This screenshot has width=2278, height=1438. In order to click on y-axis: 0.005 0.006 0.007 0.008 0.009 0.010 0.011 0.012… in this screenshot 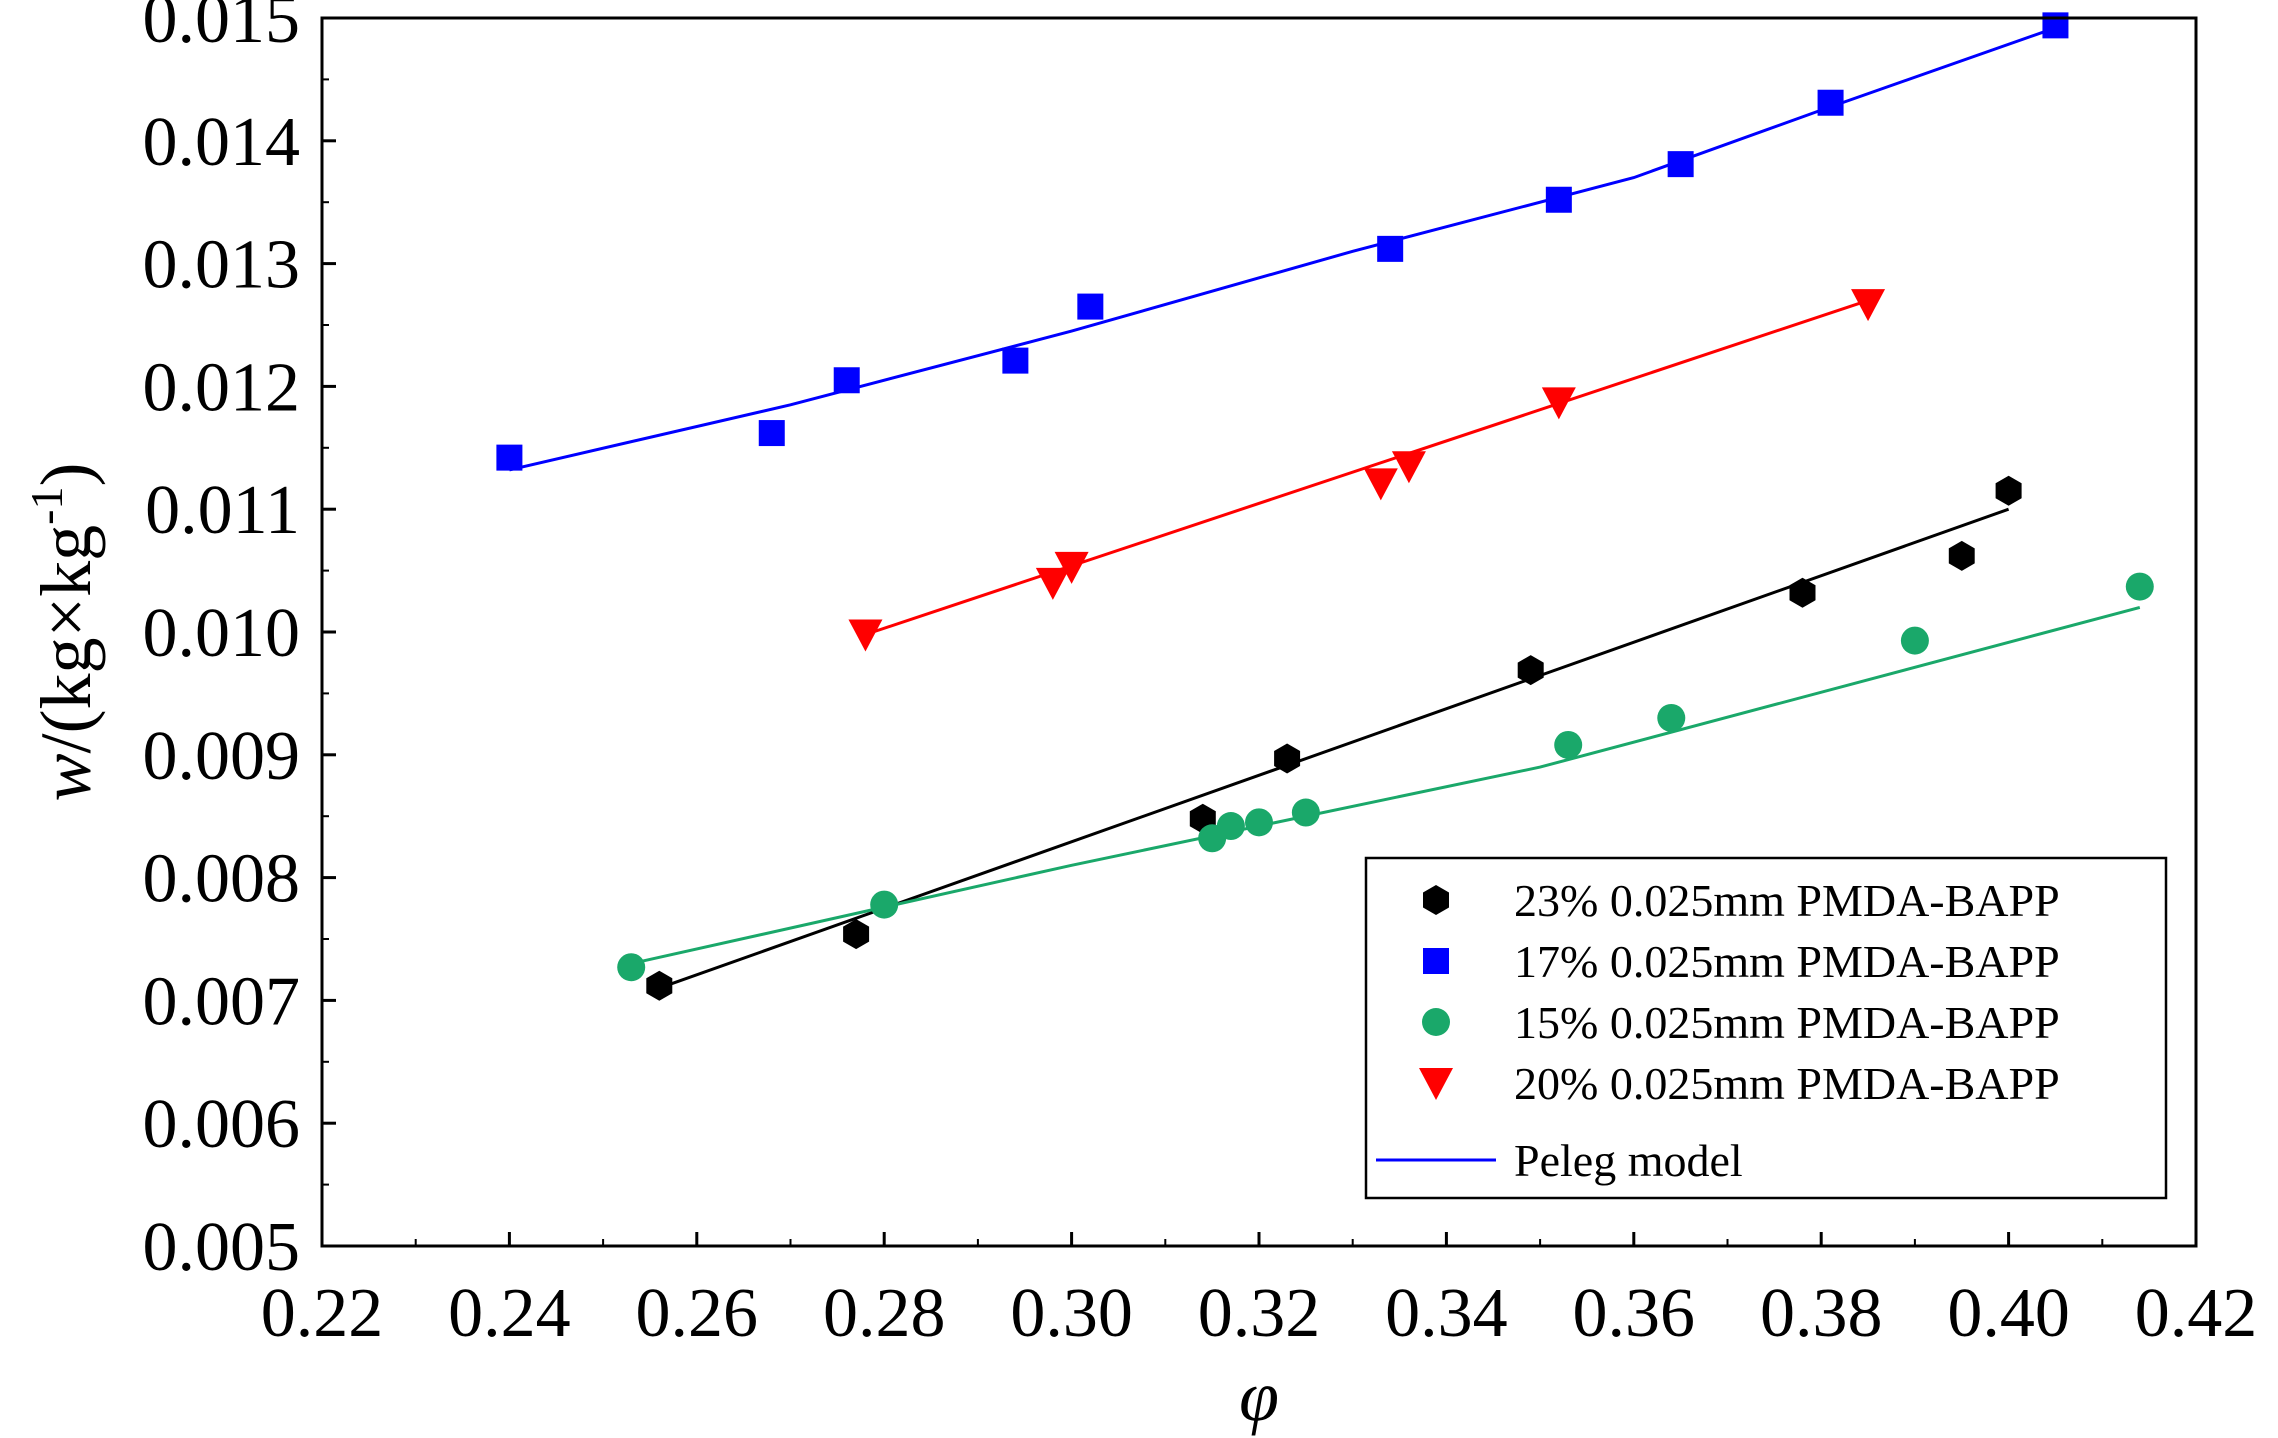, I will do `click(239, 643)`.